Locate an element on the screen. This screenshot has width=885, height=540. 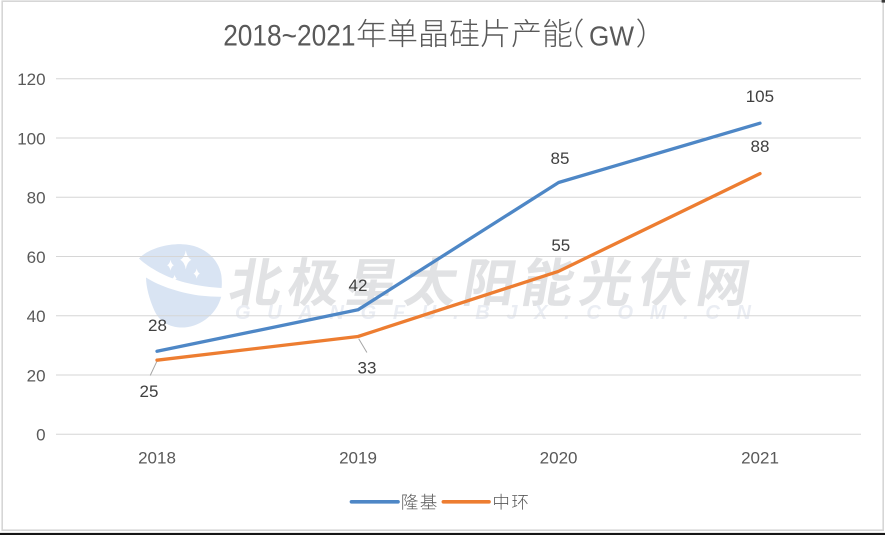
svg-text: 2018~2021 is located at coordinates (289, 36).